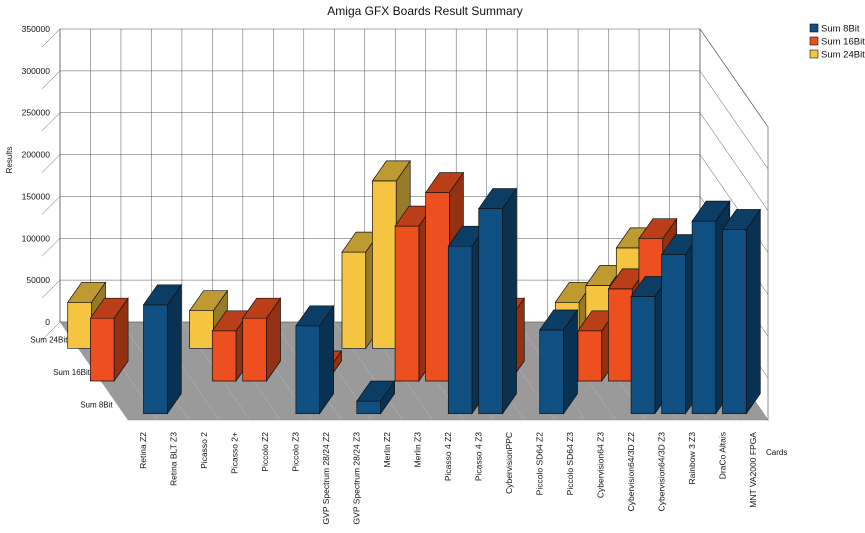 The width and height of the screenshot is (865, 533). Describe the element at coordinates (661, 472) in the screenshot. I see `x-tick-label: Cybervision64/3D Z3` at that location.